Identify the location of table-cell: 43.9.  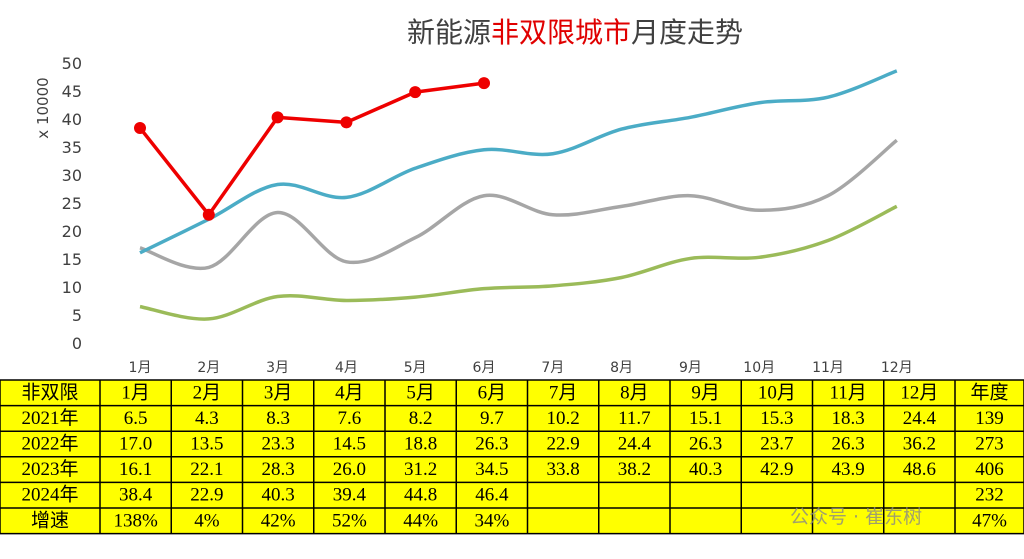
(848, 469).